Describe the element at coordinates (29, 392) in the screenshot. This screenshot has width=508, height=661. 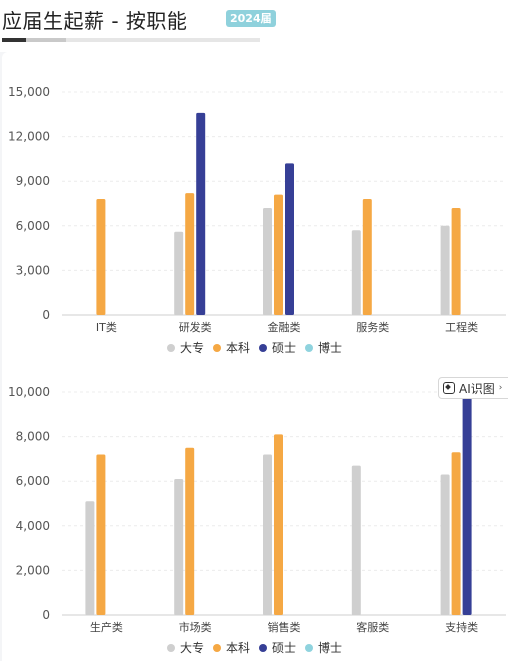
I see `y-tick-label: 10,000` at that location.